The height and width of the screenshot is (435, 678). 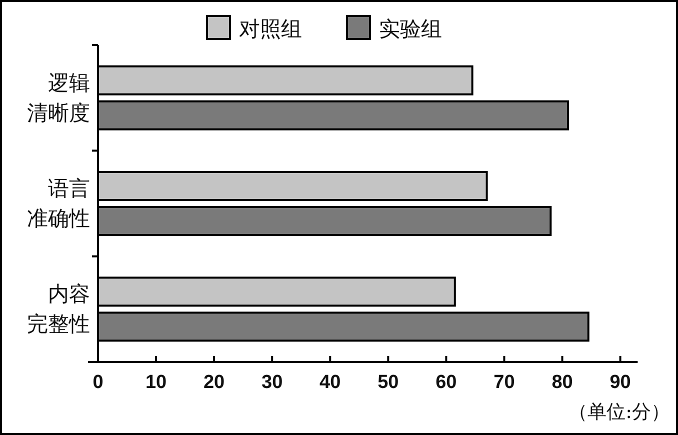 I want to click on x-tick-label: 30, so click(x=272, y=382).